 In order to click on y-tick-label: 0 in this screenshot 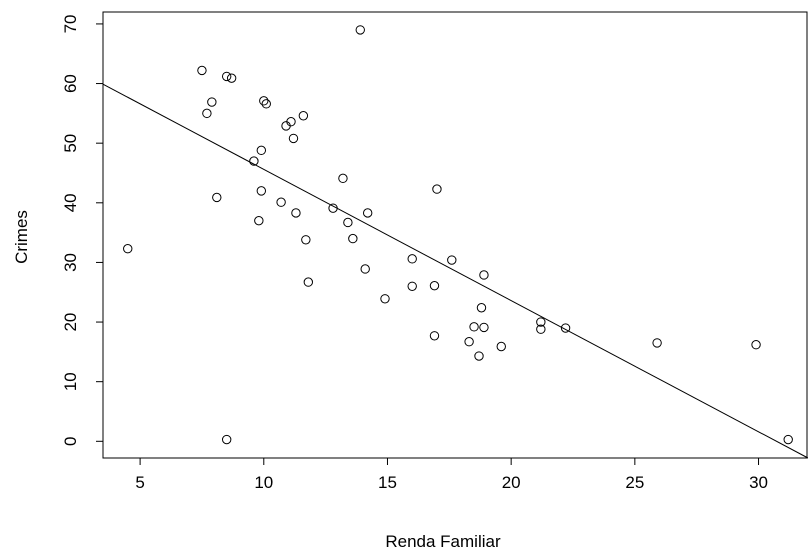, I will do `click(70, 441)`.